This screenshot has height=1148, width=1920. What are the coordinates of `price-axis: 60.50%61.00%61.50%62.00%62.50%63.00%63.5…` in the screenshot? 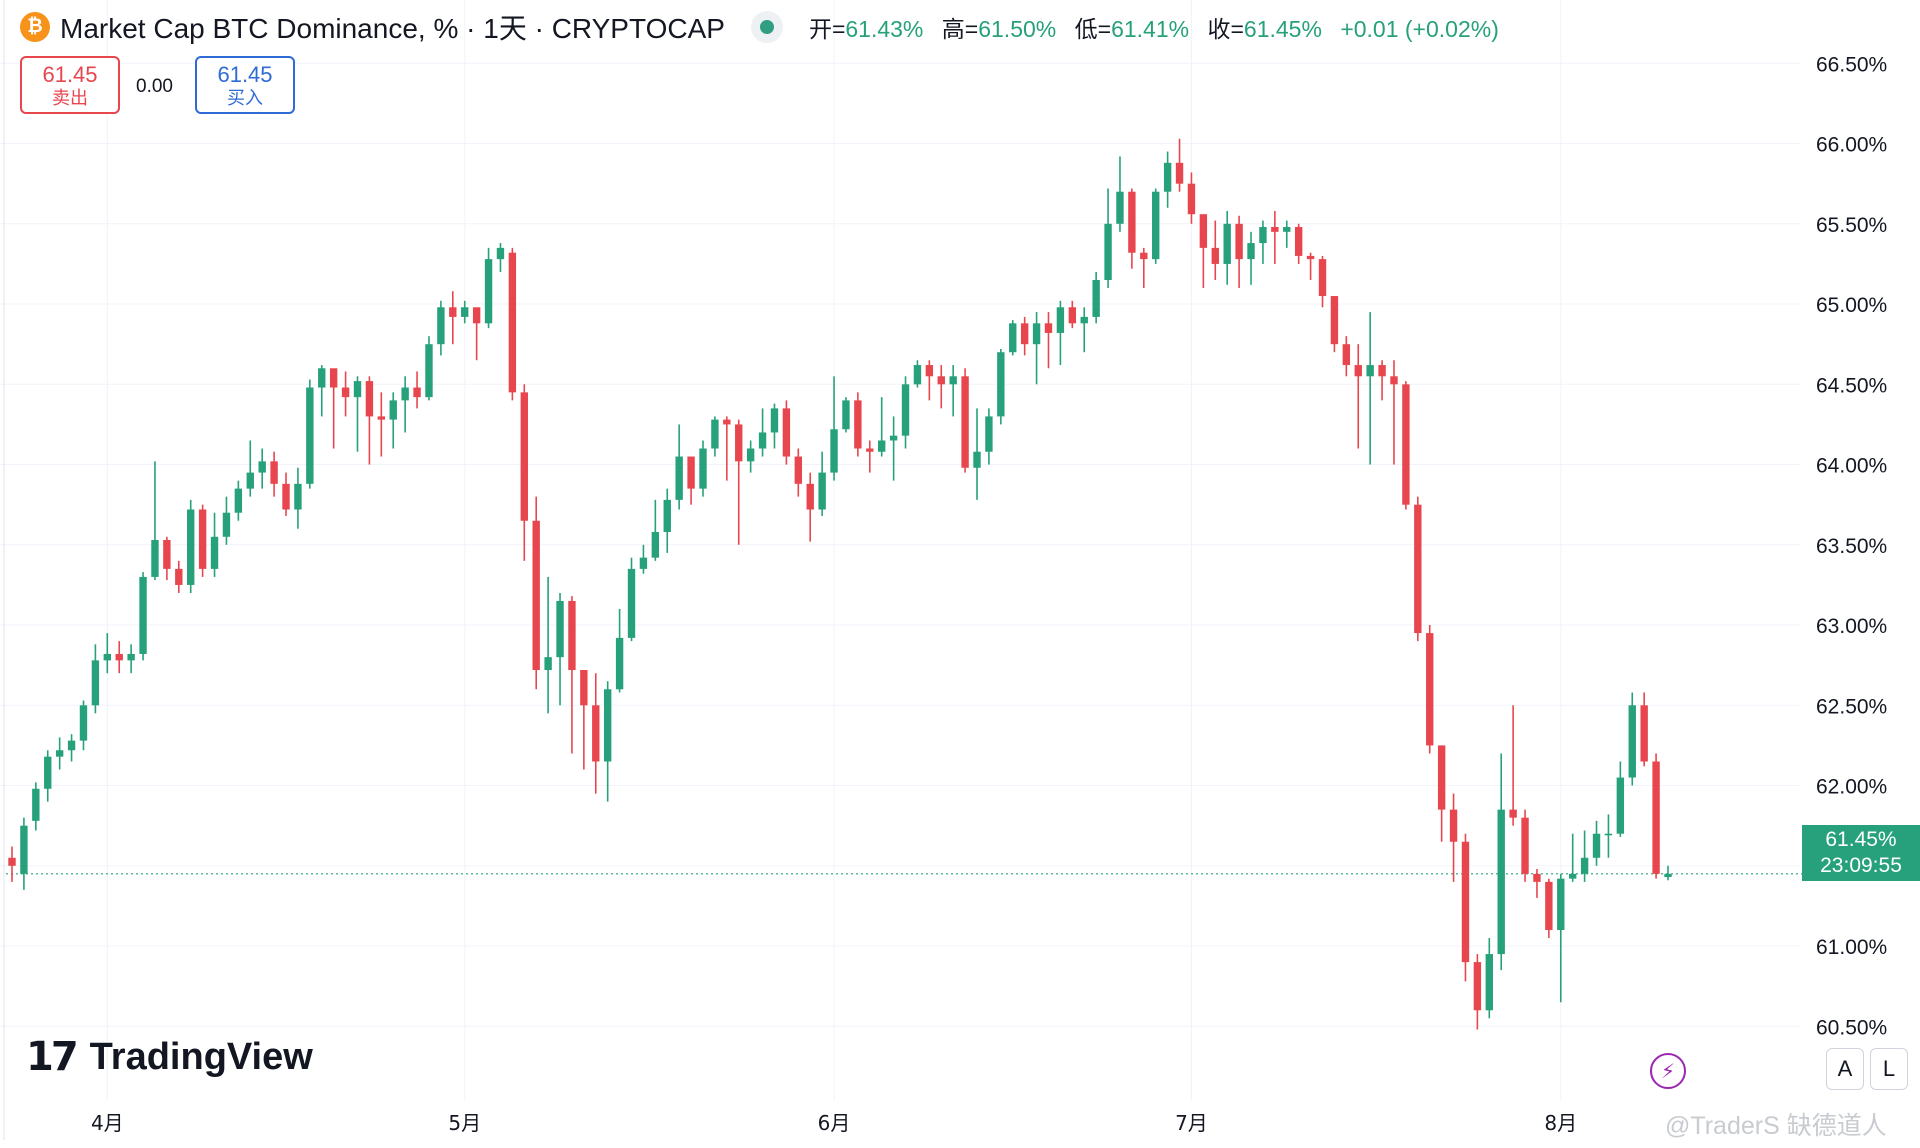 It's located at (1851, 546).